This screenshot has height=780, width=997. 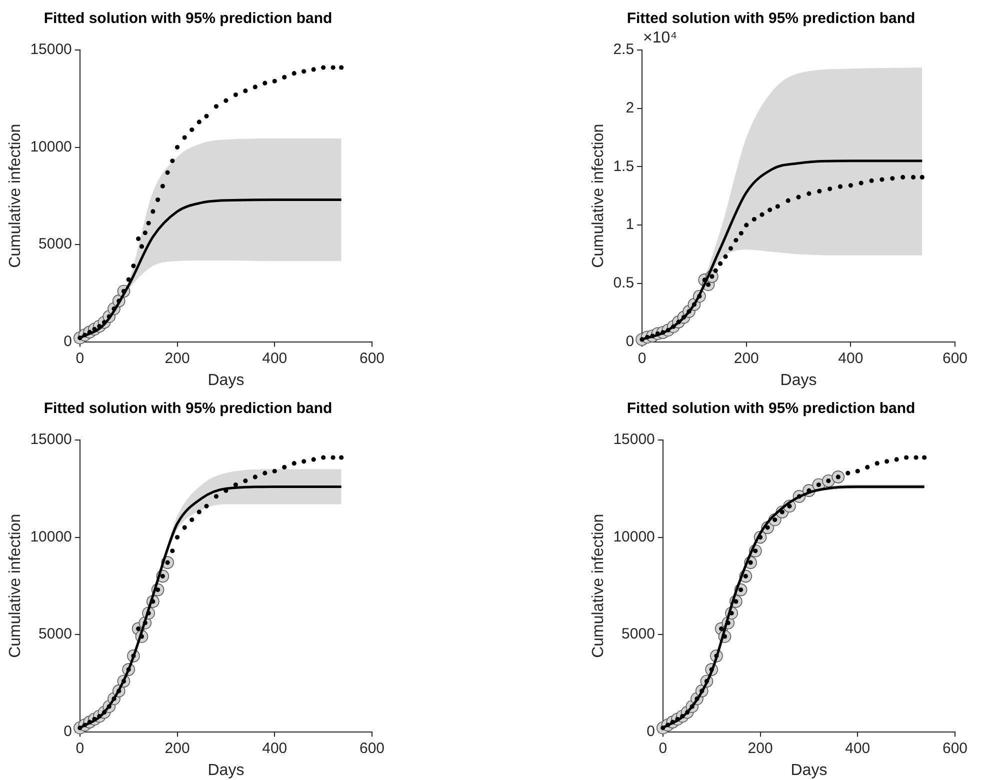 What do you see at coordinates (623, 283) in the screenshot?
I see `y-tick-label: 0.5` at bounding box center [623, 283].